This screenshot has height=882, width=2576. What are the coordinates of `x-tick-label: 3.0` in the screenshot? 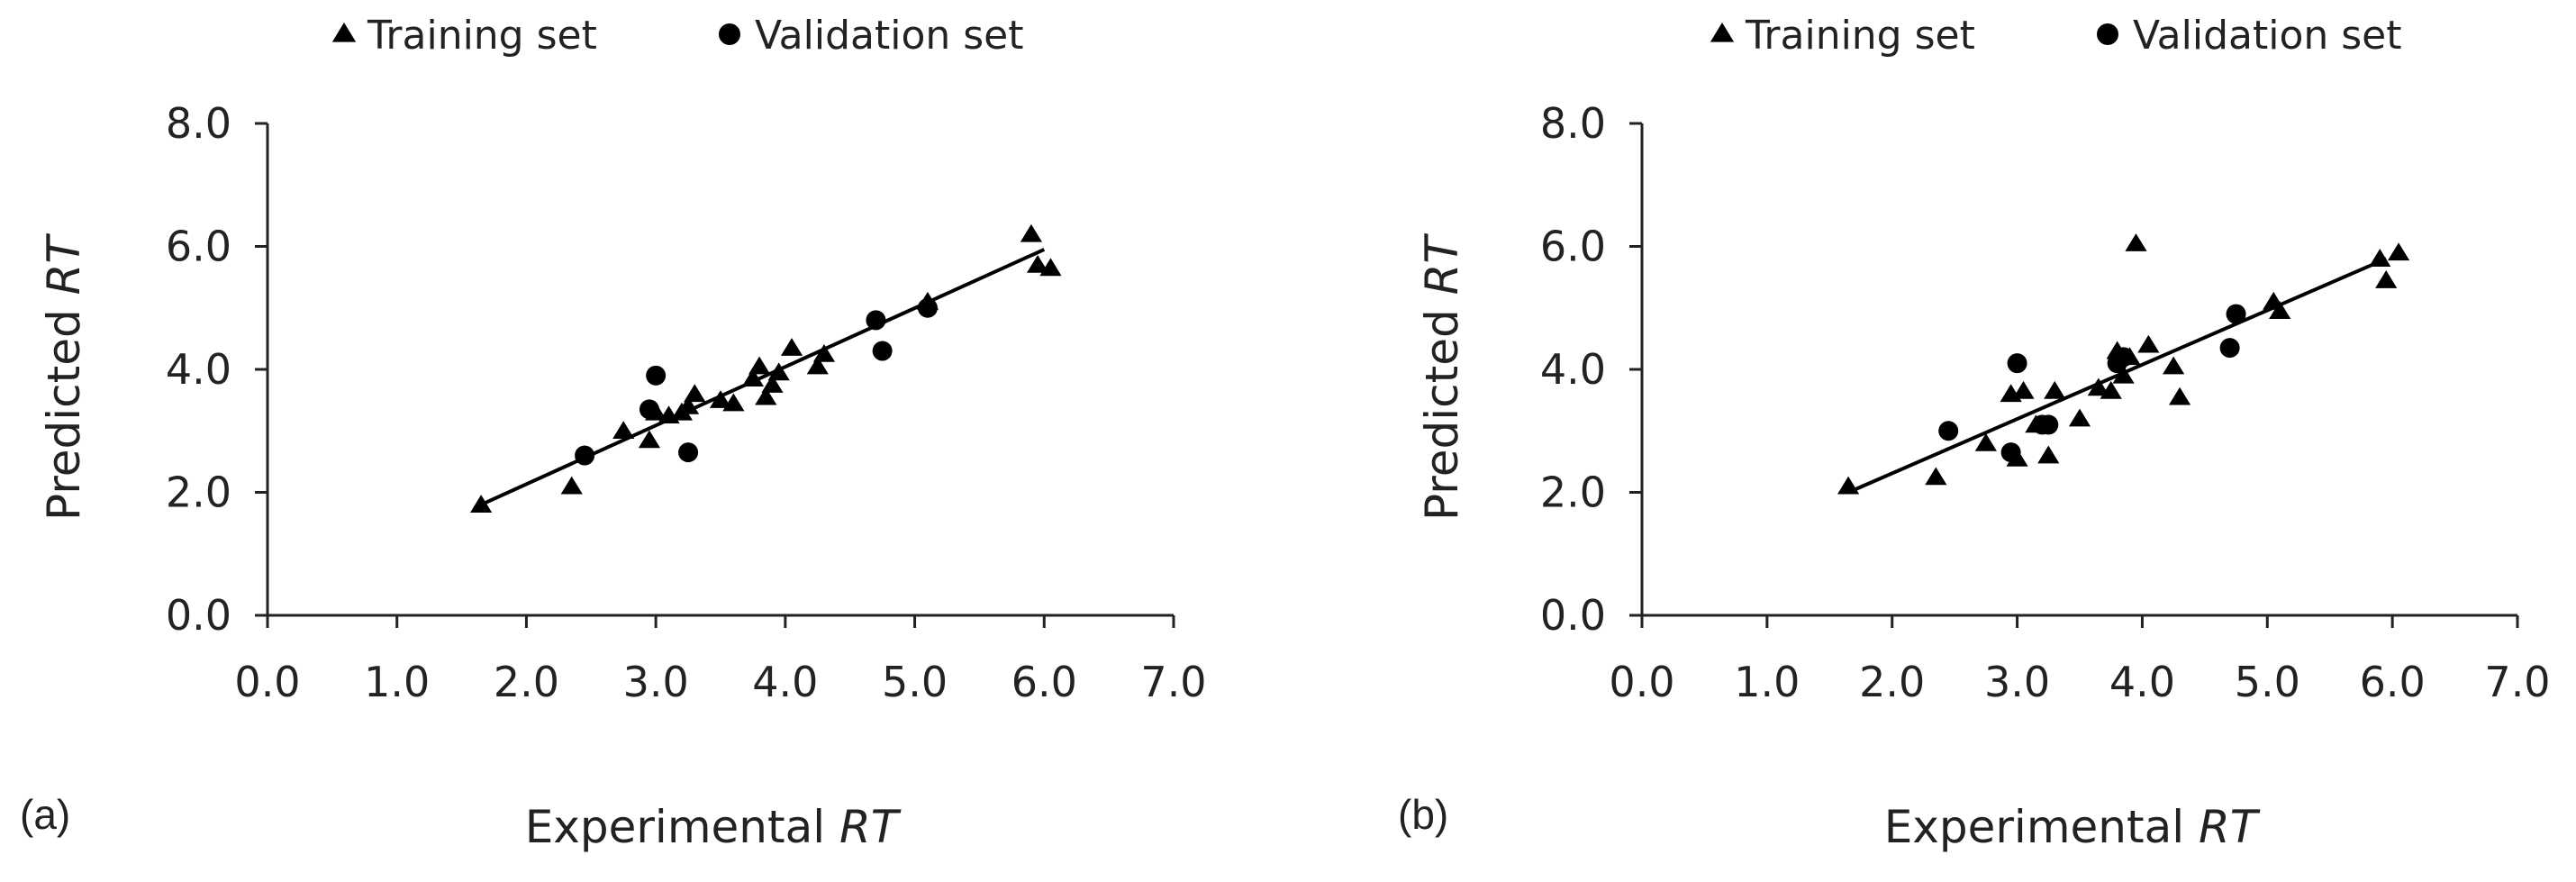 It's located at (2017, 682).